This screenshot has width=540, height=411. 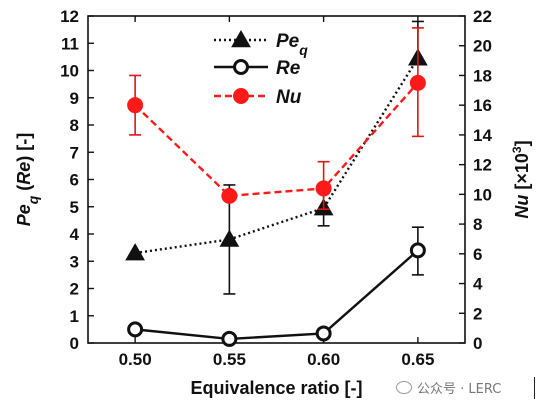 I want to click on right-tick-label: 18, so click(x=482, y=75).